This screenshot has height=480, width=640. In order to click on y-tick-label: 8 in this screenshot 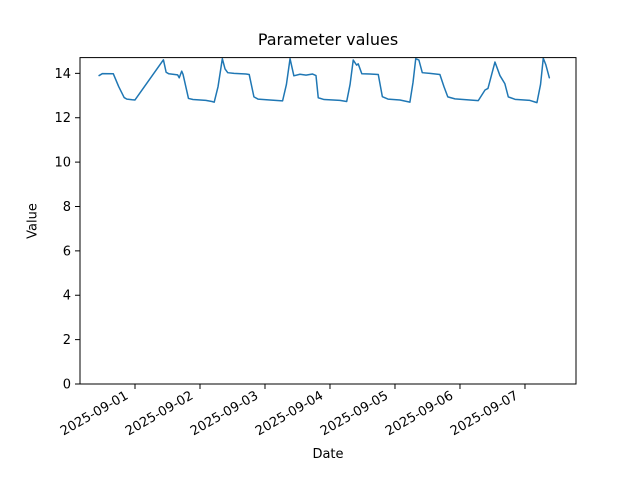, I will do `click(67, 207)`.